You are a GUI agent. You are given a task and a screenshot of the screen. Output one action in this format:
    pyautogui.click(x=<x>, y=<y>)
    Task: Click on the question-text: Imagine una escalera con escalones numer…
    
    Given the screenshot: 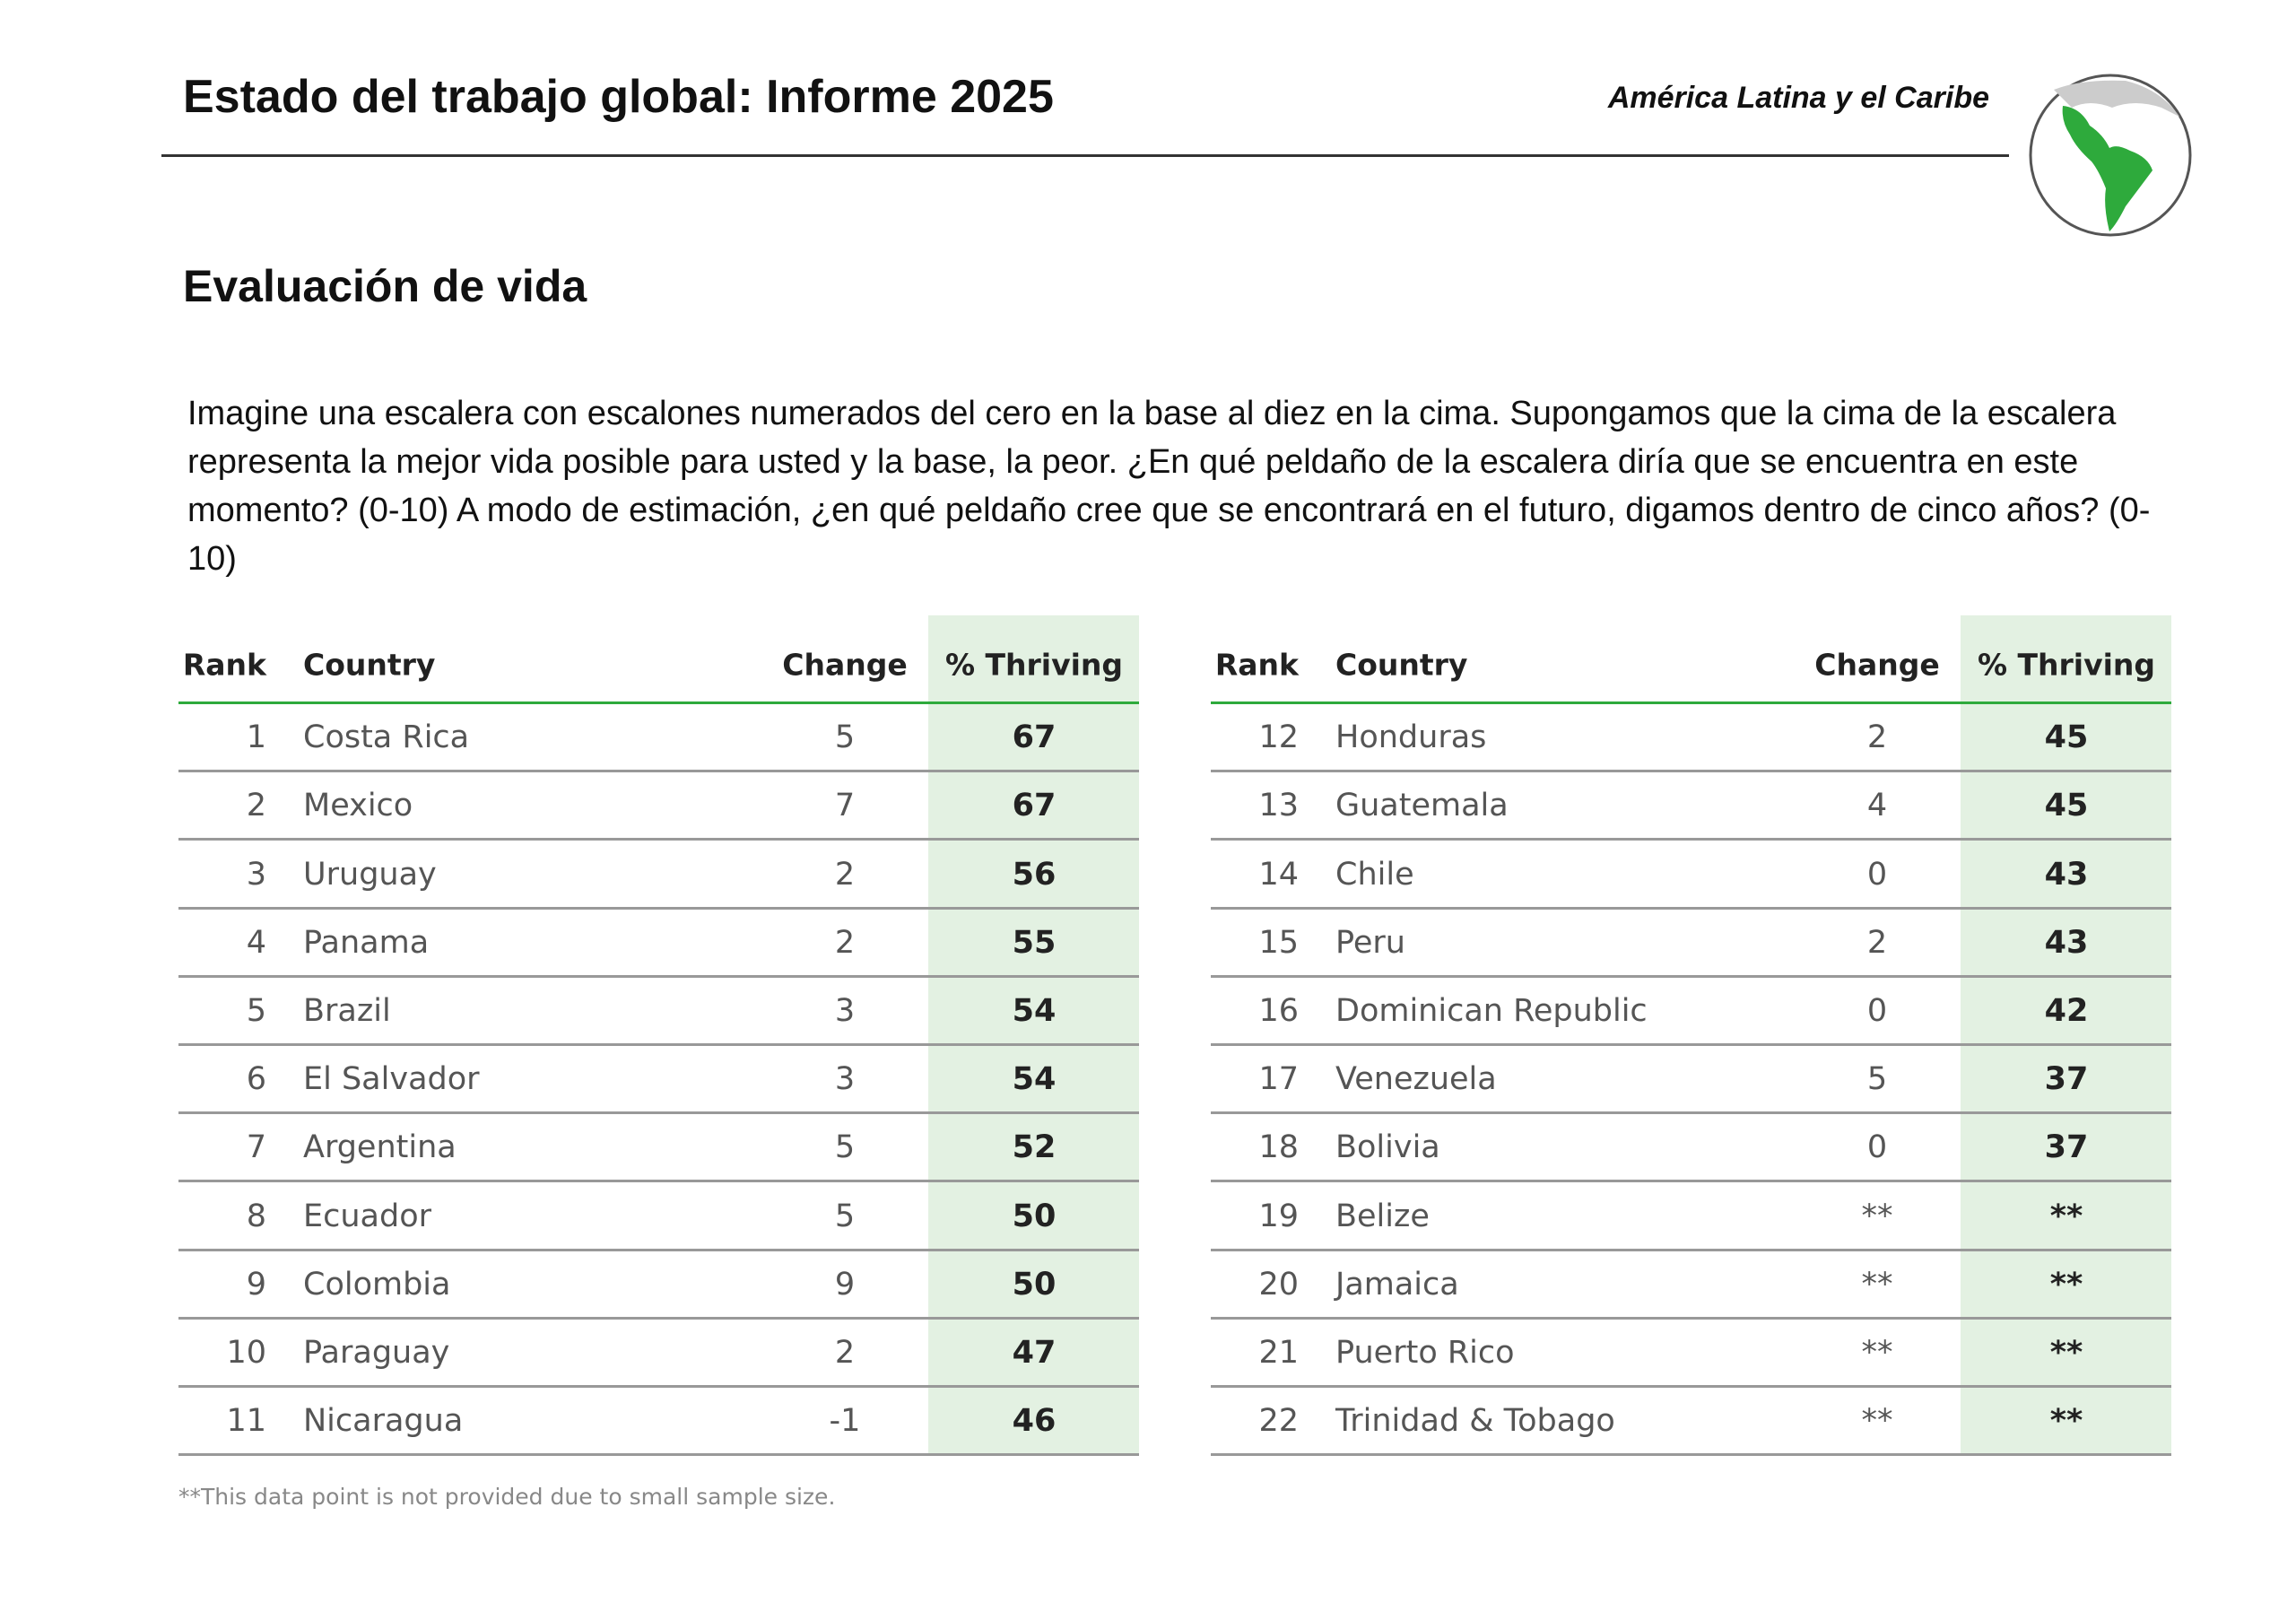 What is the action you would take?
    pyautogui.click(x=1169, y=486)
    